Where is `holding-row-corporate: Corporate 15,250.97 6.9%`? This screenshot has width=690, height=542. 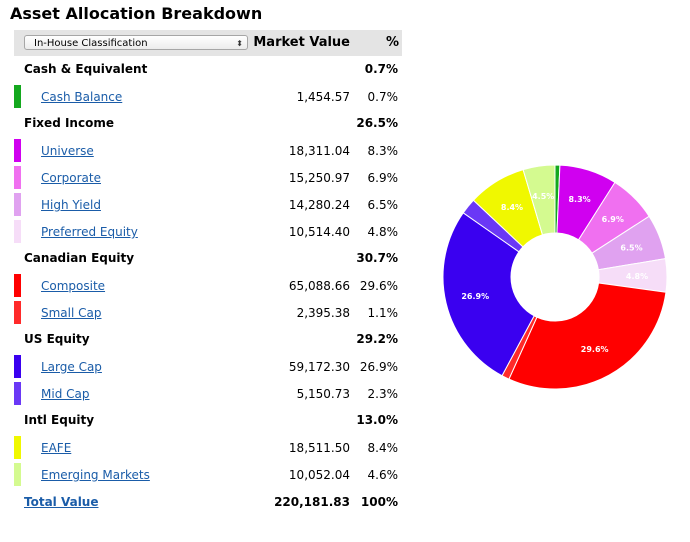
holding-row-corporate: Corporate 15,250.97 6.9% is located at coordinates (208, 177).